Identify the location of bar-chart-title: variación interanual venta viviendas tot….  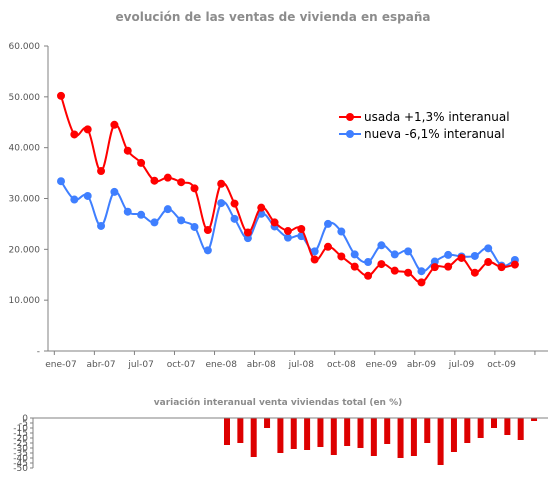
(278, 402).